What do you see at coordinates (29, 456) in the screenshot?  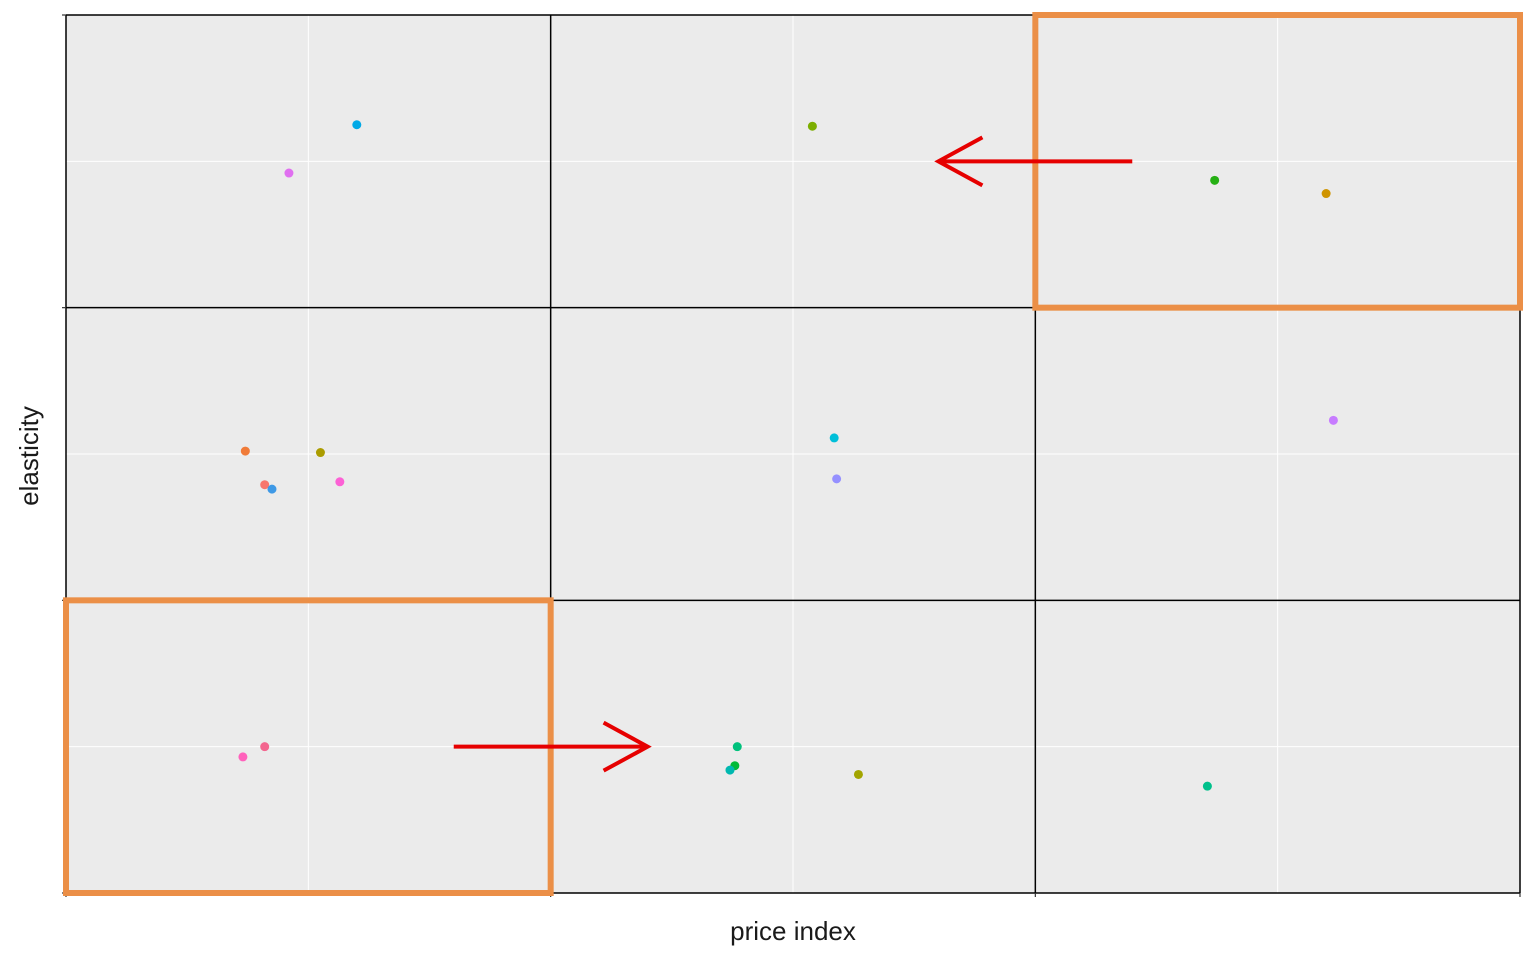 I see `y-axis-title: elasticity` at bounding box center [29, 456].